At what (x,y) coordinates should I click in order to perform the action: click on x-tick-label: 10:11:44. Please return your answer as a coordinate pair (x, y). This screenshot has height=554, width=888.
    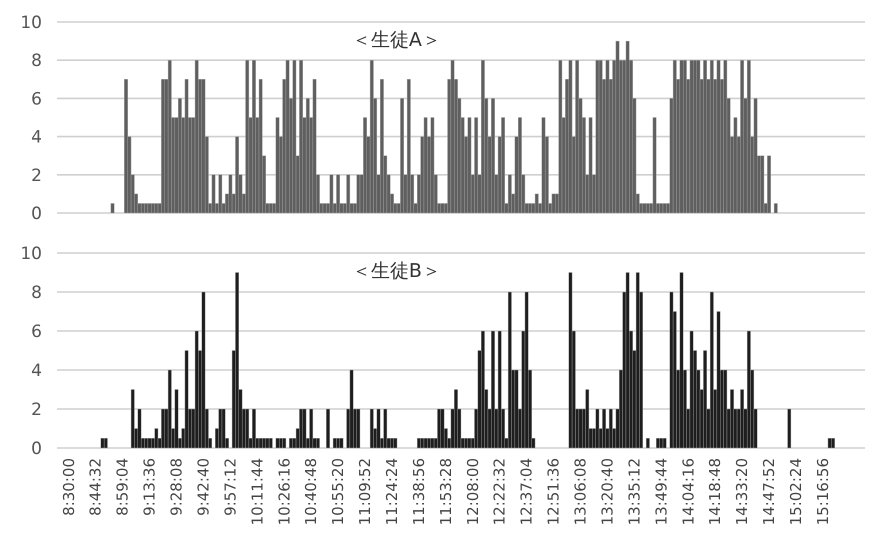
    Looking at the image, I should click on (257, 492).